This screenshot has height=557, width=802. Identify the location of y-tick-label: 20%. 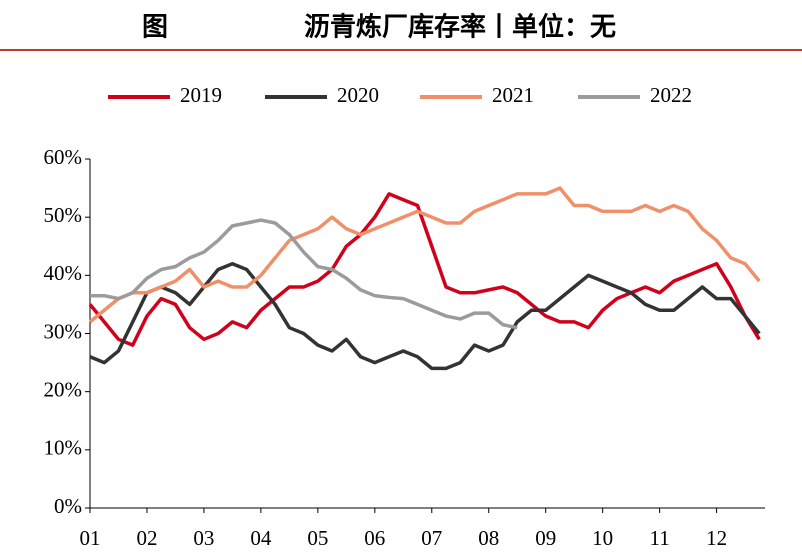
(63, 389).